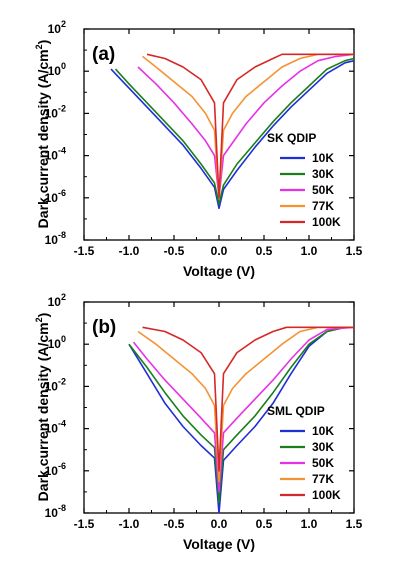  I want to click on legend: SML QDIP 10K 30K 50K 77K 100K, so click(304, 453).